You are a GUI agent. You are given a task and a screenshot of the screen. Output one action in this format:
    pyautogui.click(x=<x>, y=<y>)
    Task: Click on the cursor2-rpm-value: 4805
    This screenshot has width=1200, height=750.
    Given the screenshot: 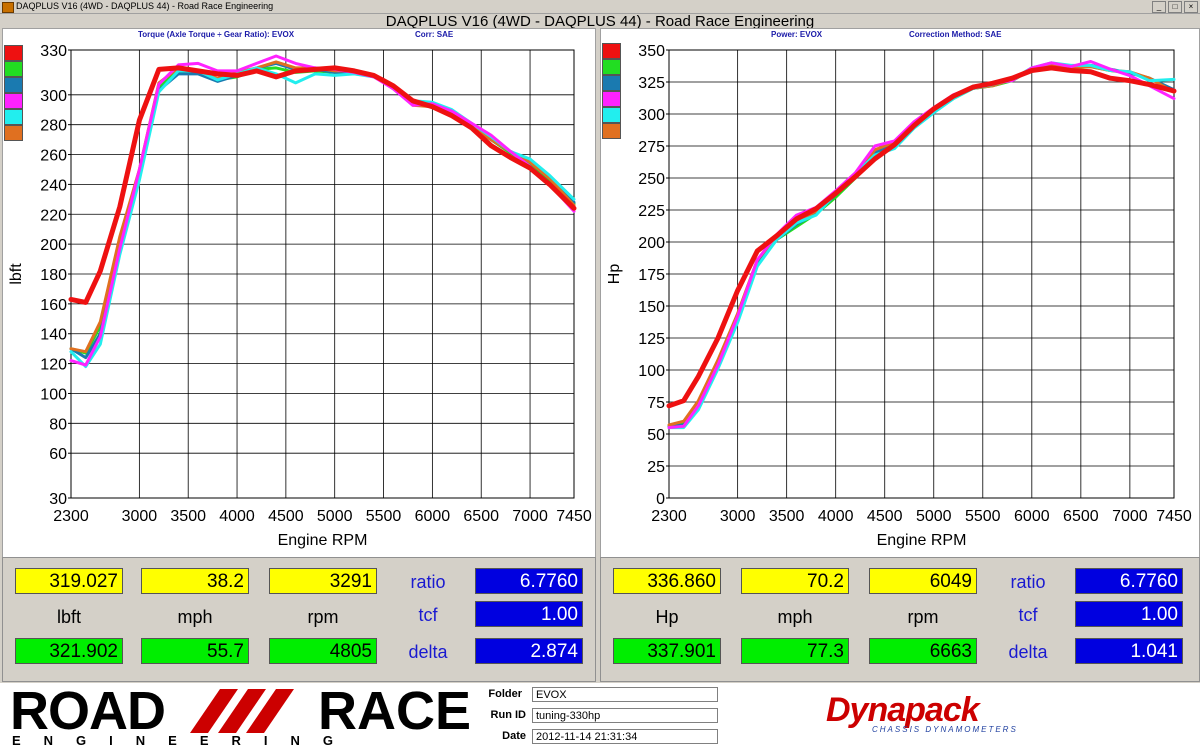 What is the action you would take?
    pyautogui.click(x=323, y=651)
    